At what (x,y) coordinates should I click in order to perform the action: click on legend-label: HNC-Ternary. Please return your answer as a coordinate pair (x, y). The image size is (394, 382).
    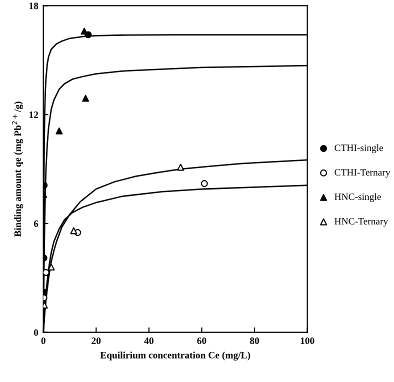
    Looking at the image, I should click on (361, 222).